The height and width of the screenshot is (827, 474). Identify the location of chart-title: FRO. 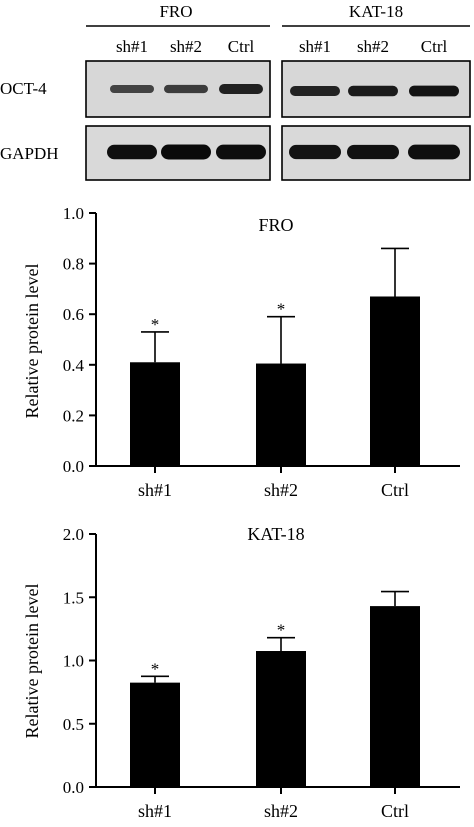
(275, 225).